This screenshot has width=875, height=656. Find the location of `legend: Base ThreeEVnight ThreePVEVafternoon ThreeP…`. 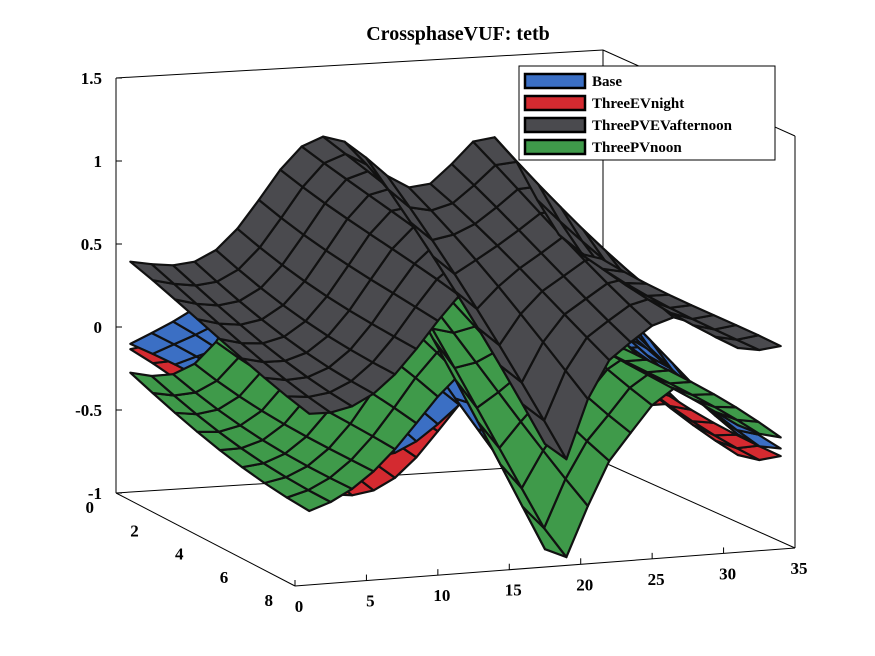

legend: Base ThreeEVnight ThreePVEVafternoon ThreeP… is located at coordinates (647, 113).